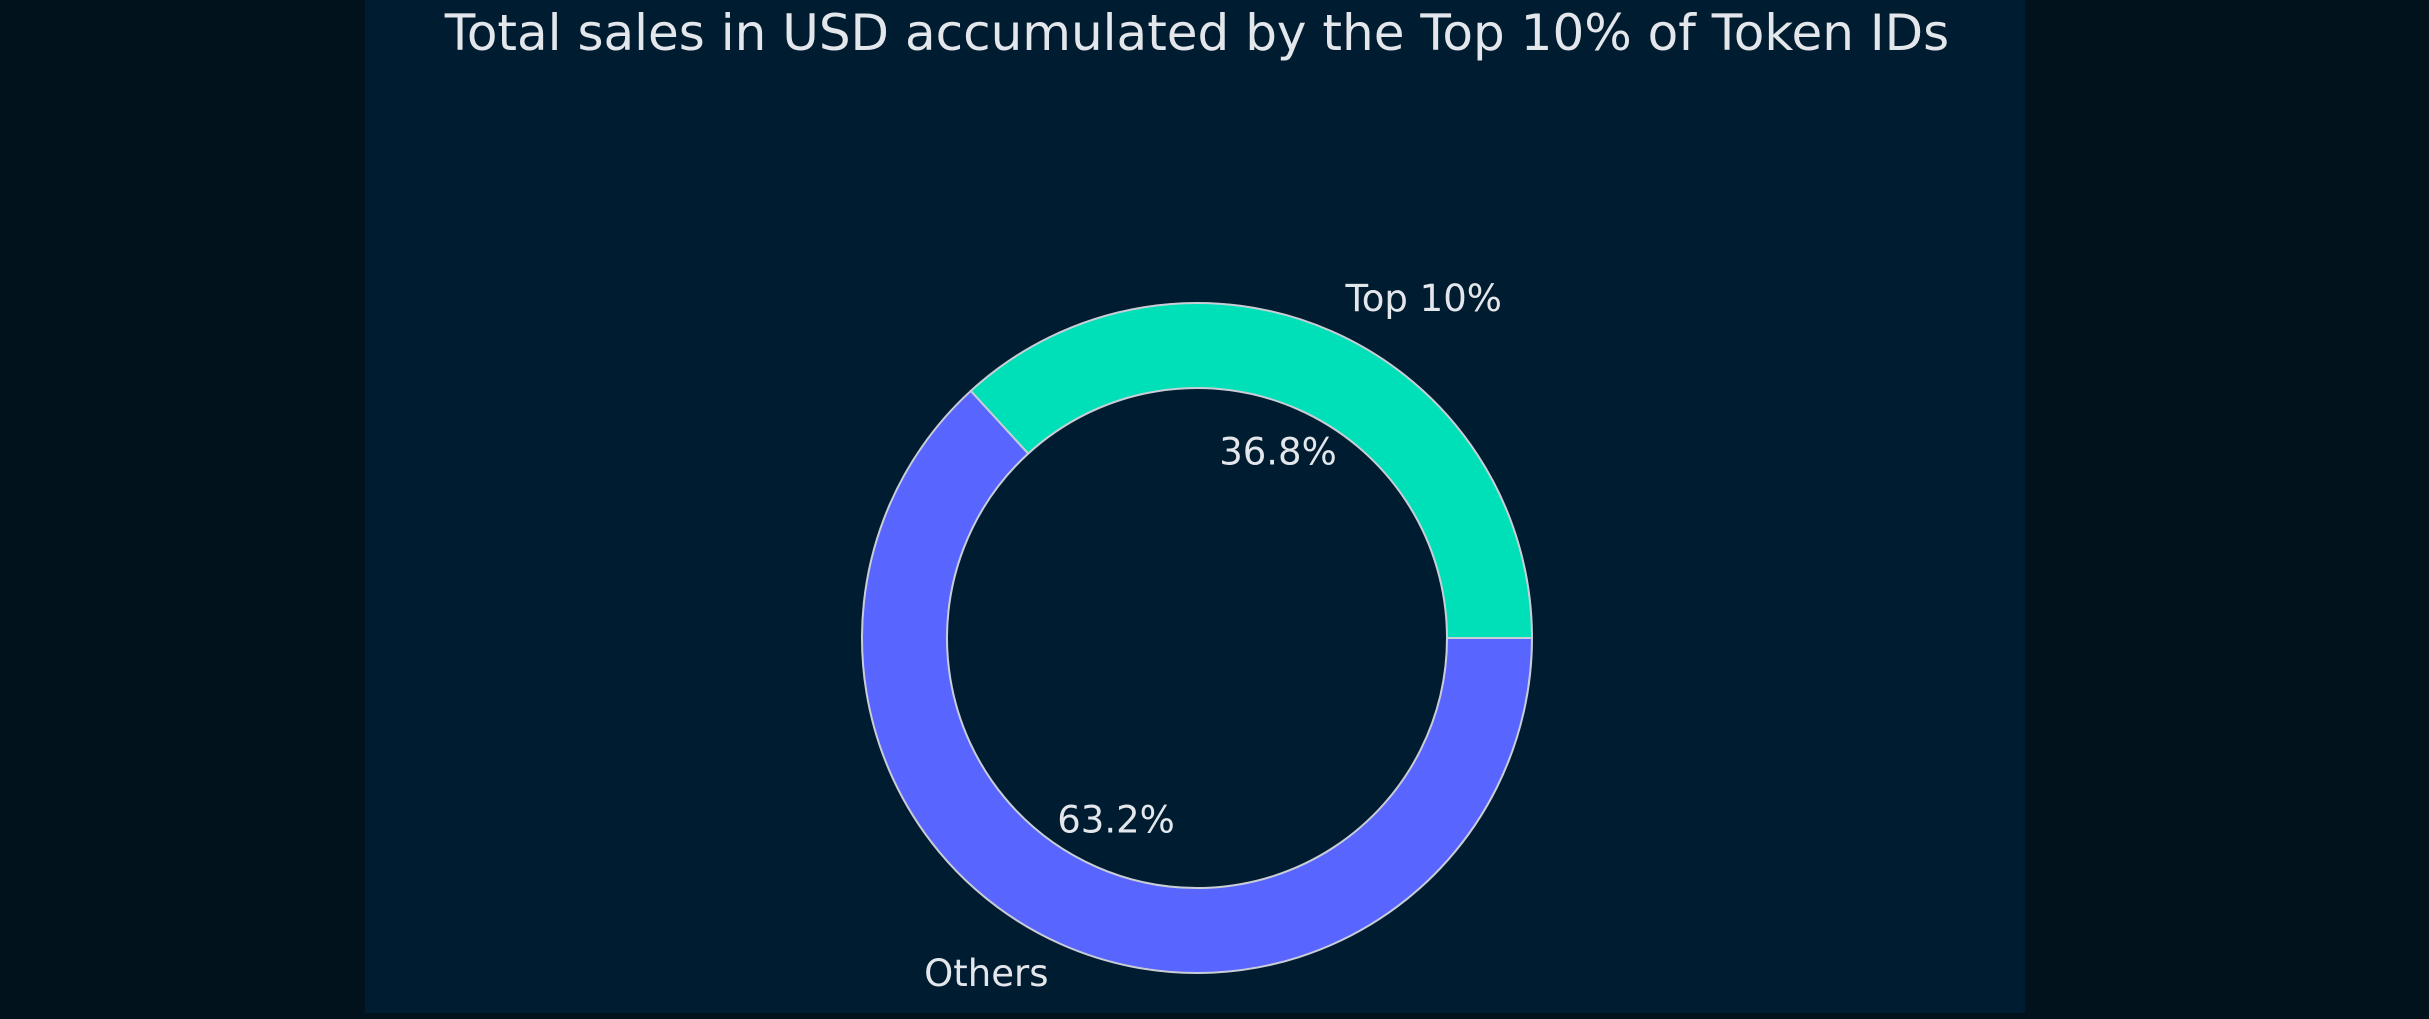 Image resolution: width=2429 pixels, height=1019 pixels. Describe the element at coordinates (986, 973) in the screenshot. I see `slice-label-others: Others` at that location.